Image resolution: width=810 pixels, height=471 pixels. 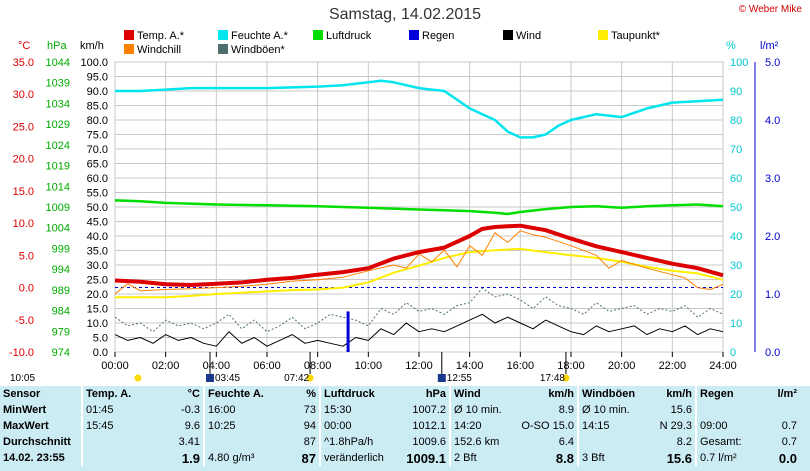 I want to click on lm2-tick-label: 1.0, so click(x=772, y=295).